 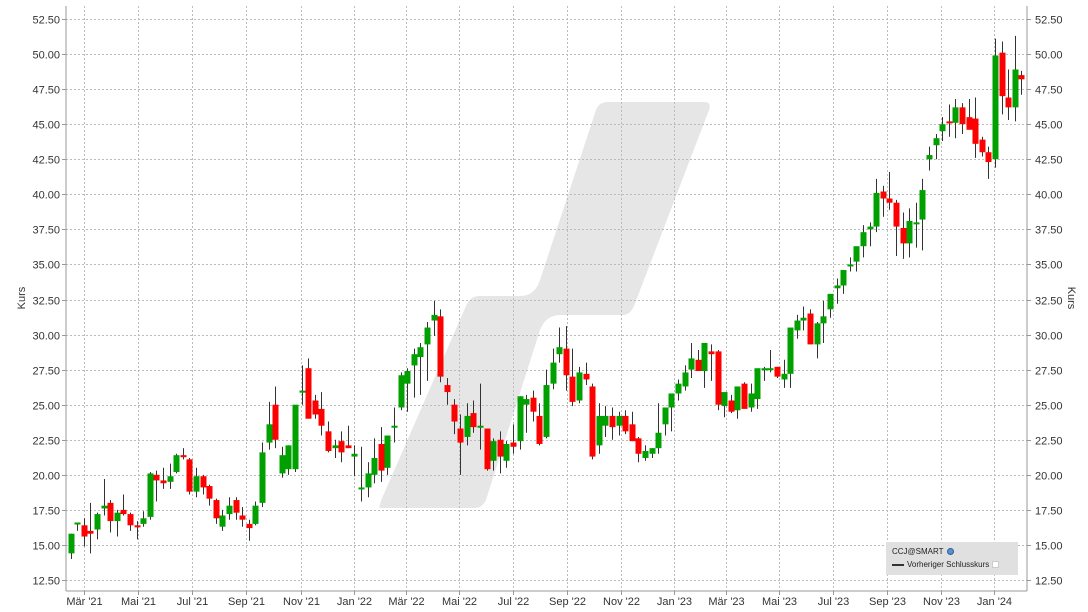 I want to click on x-tick-label: Sep '23, so click(x=887, y=602).